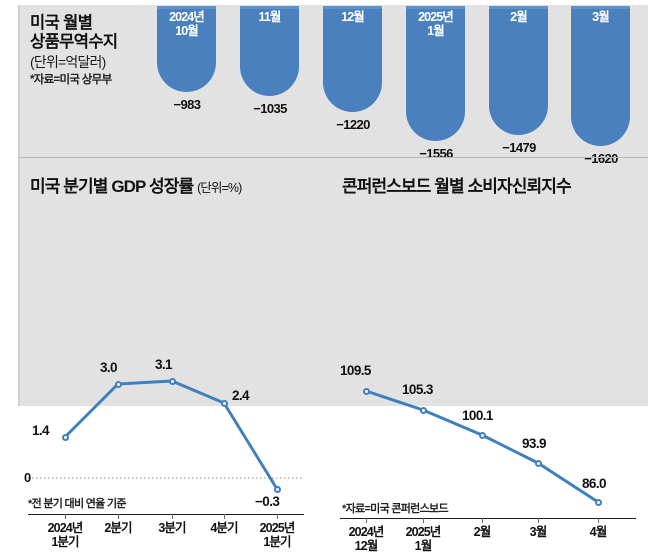  I want to click on data-point-value: 86.0, so click(594, 483).